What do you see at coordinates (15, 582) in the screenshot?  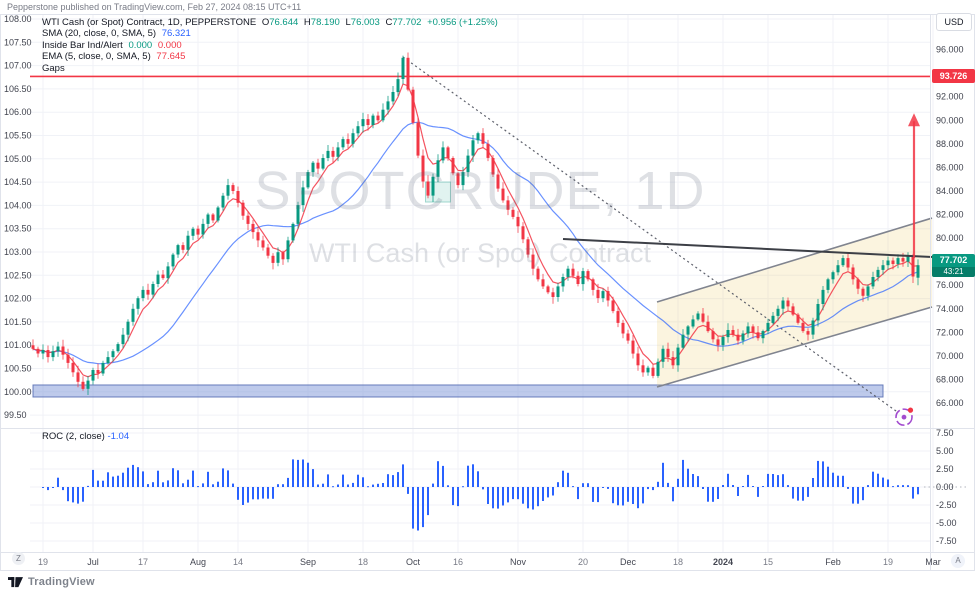 I see `tradingview-logo-icon` at bounding box center [15, 582].